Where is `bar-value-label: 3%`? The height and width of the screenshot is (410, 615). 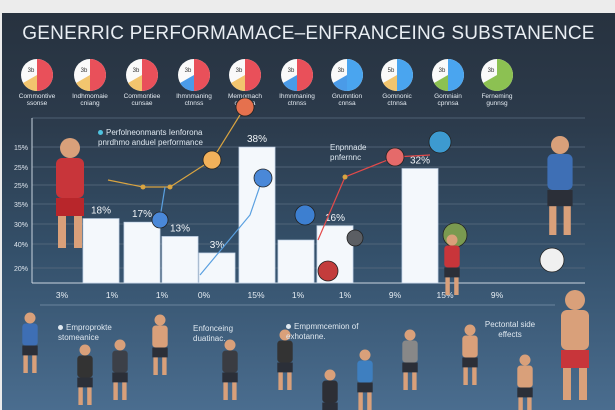 bar-value-label: 3% is located at coordinates (217, 245).